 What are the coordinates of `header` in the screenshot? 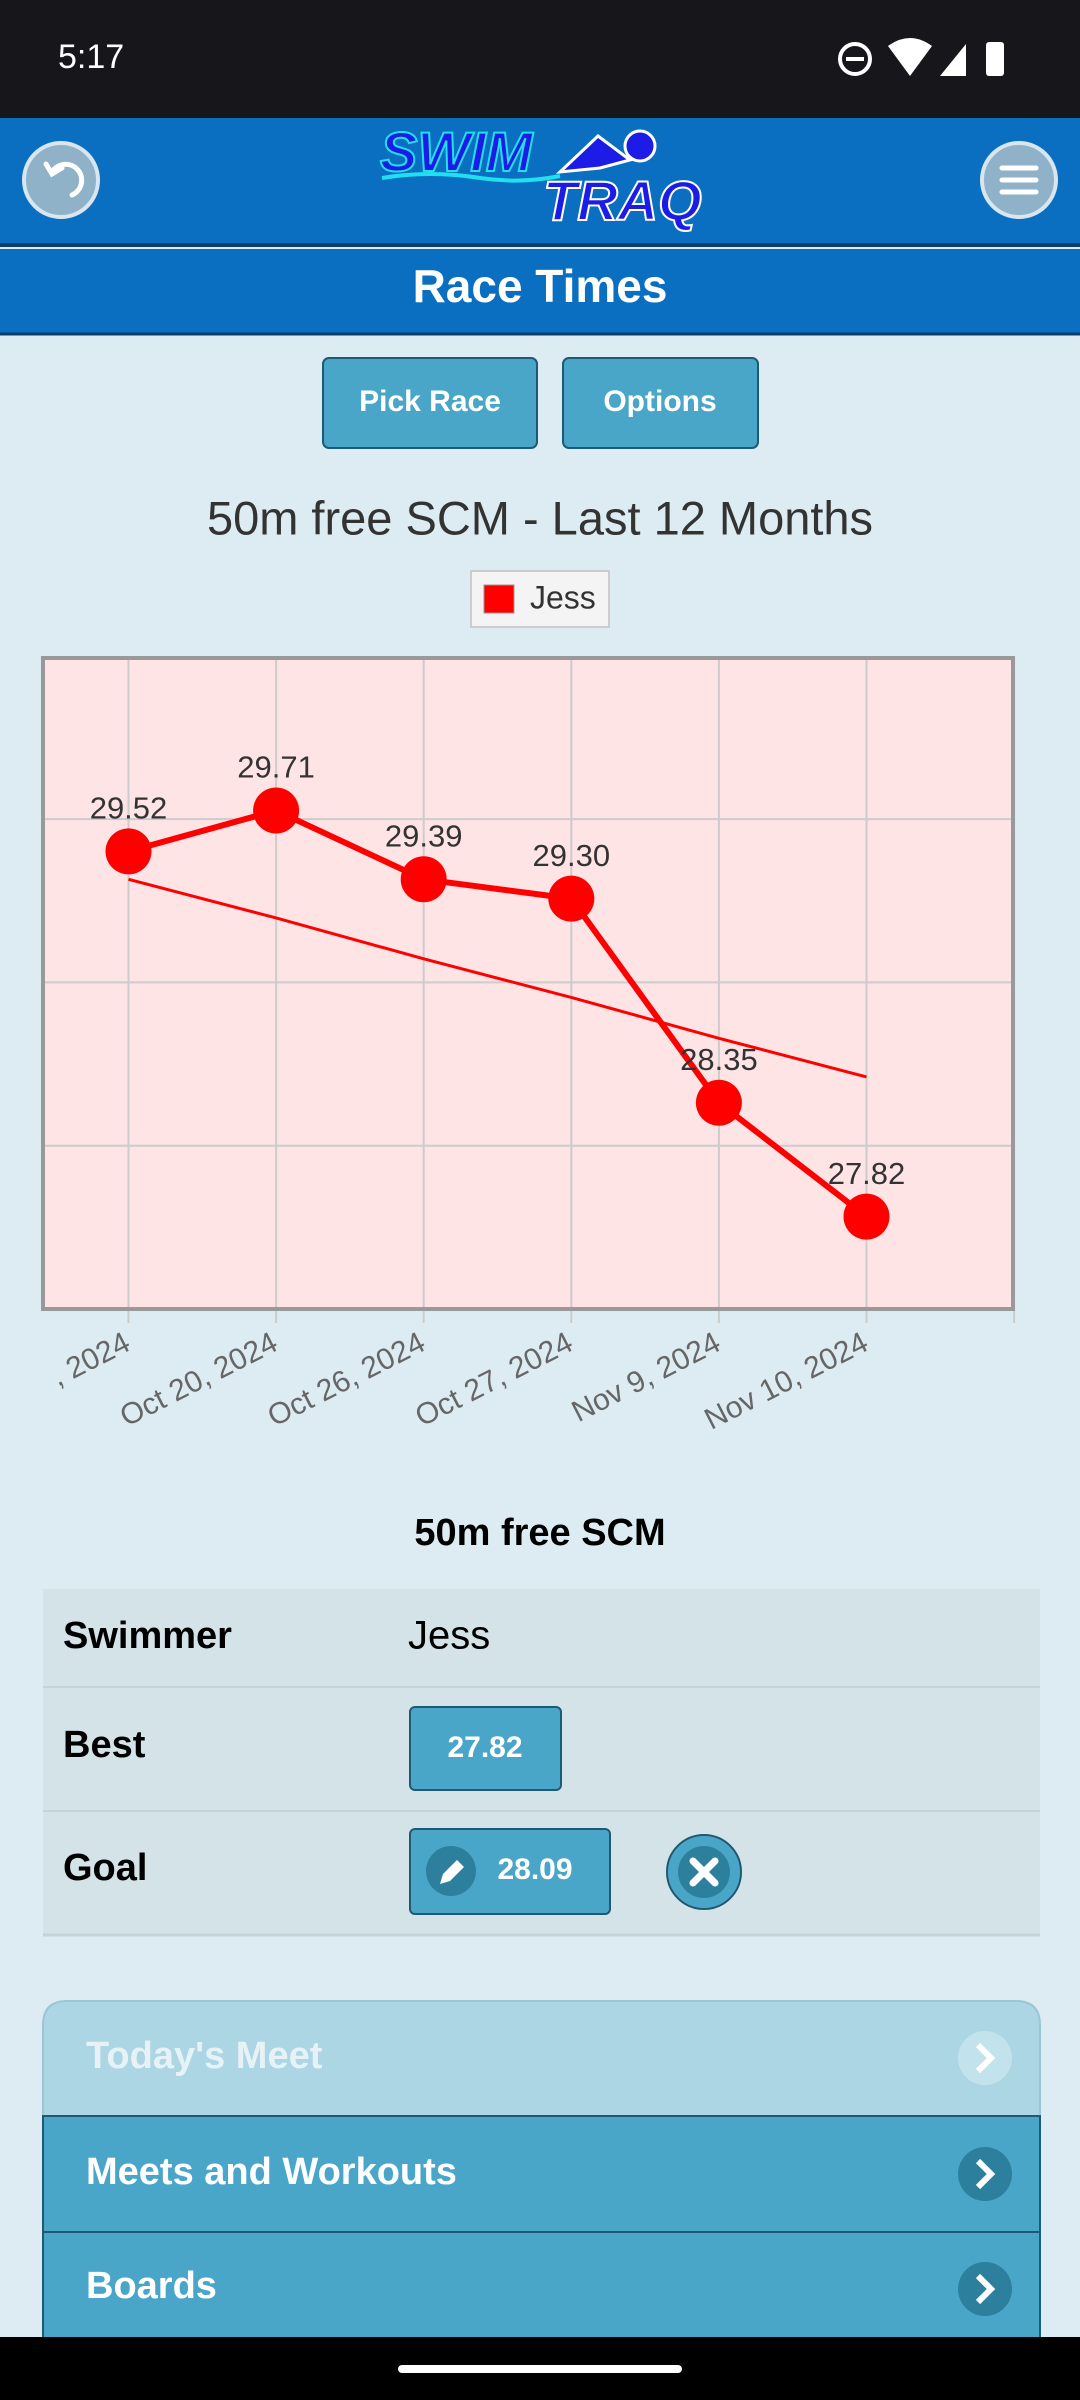 It's located at (540, 181).